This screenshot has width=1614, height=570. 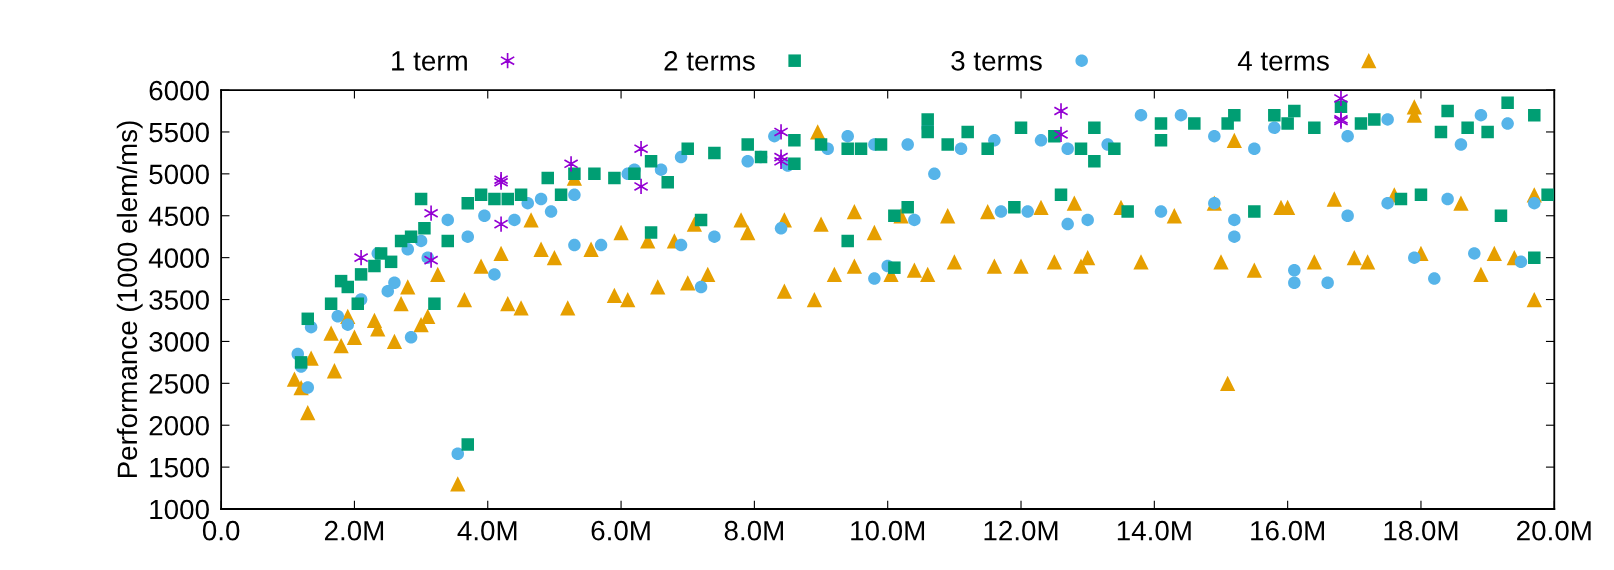 What do you see at coordinates (1287, 530) in the screenshot?
I see `x-tick-label: 16.0M` at bounding box center [1287, 530].